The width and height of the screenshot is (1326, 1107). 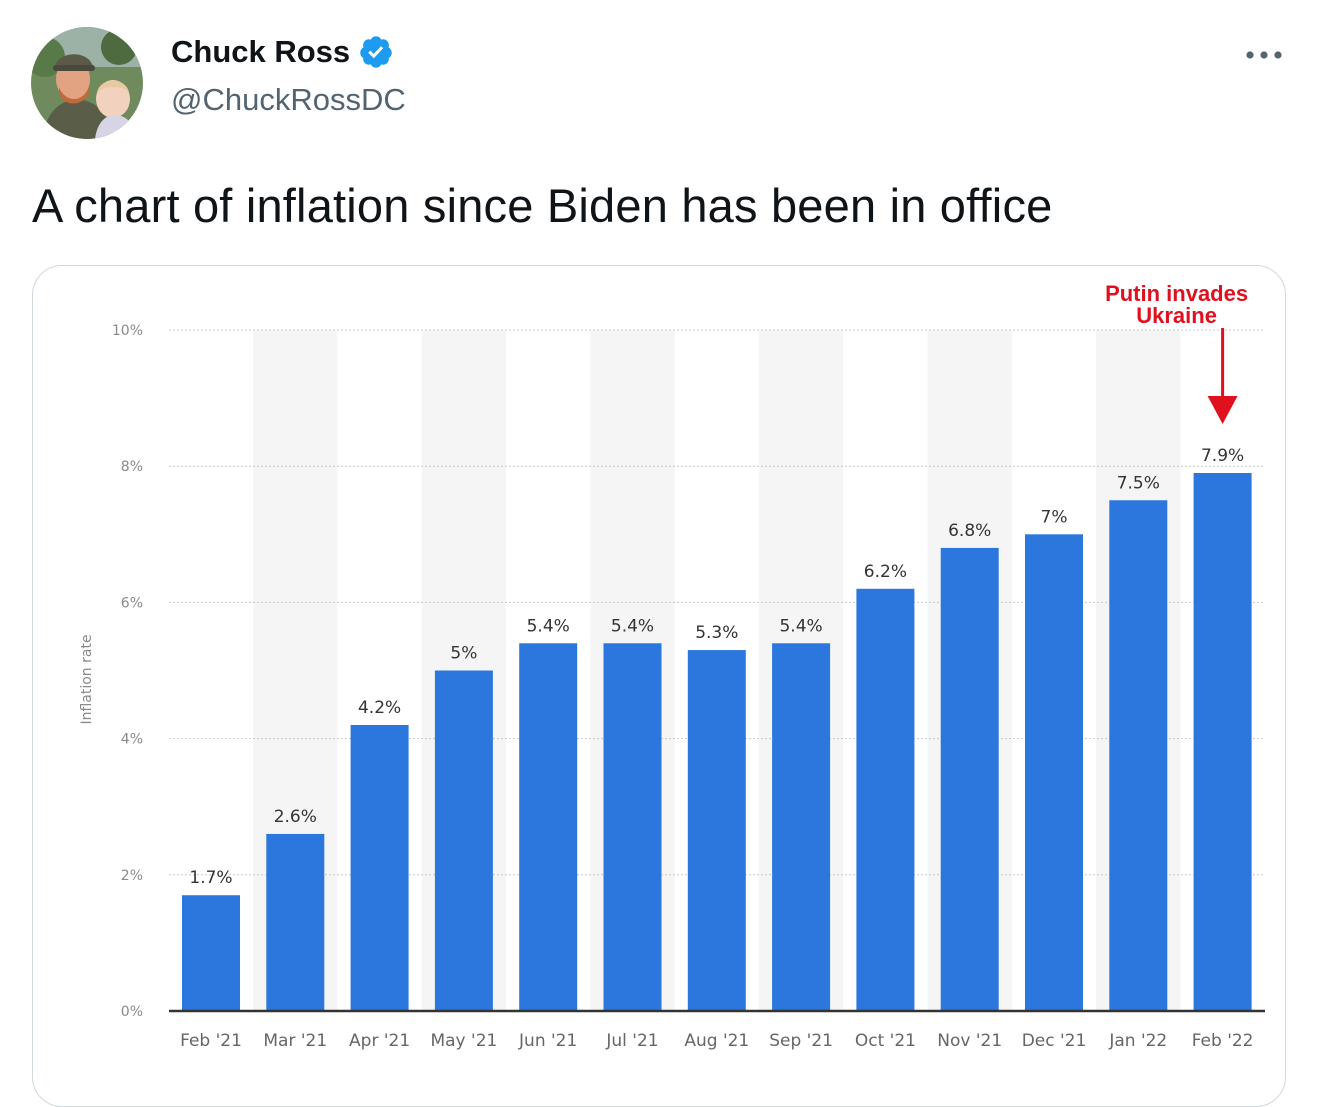 What do you see at coordinates (210, 878) in the screenshot?
I see `data-label: 1.7%` at bounding box center [210, 878].